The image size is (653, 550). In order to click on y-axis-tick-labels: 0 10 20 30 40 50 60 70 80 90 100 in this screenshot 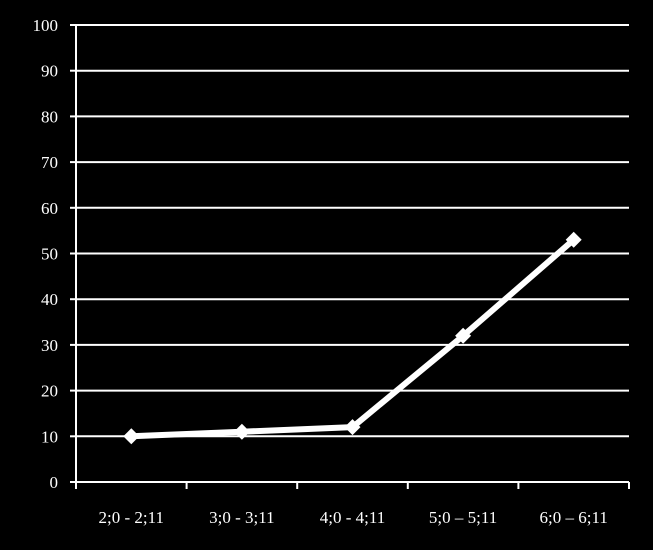, I will do `click(46, 254)`.